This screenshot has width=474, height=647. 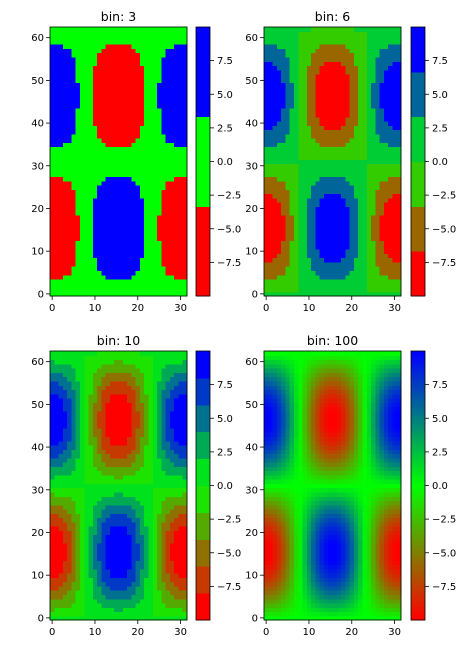 I want to click on colorbar-segment, so click(x=418, y=139).